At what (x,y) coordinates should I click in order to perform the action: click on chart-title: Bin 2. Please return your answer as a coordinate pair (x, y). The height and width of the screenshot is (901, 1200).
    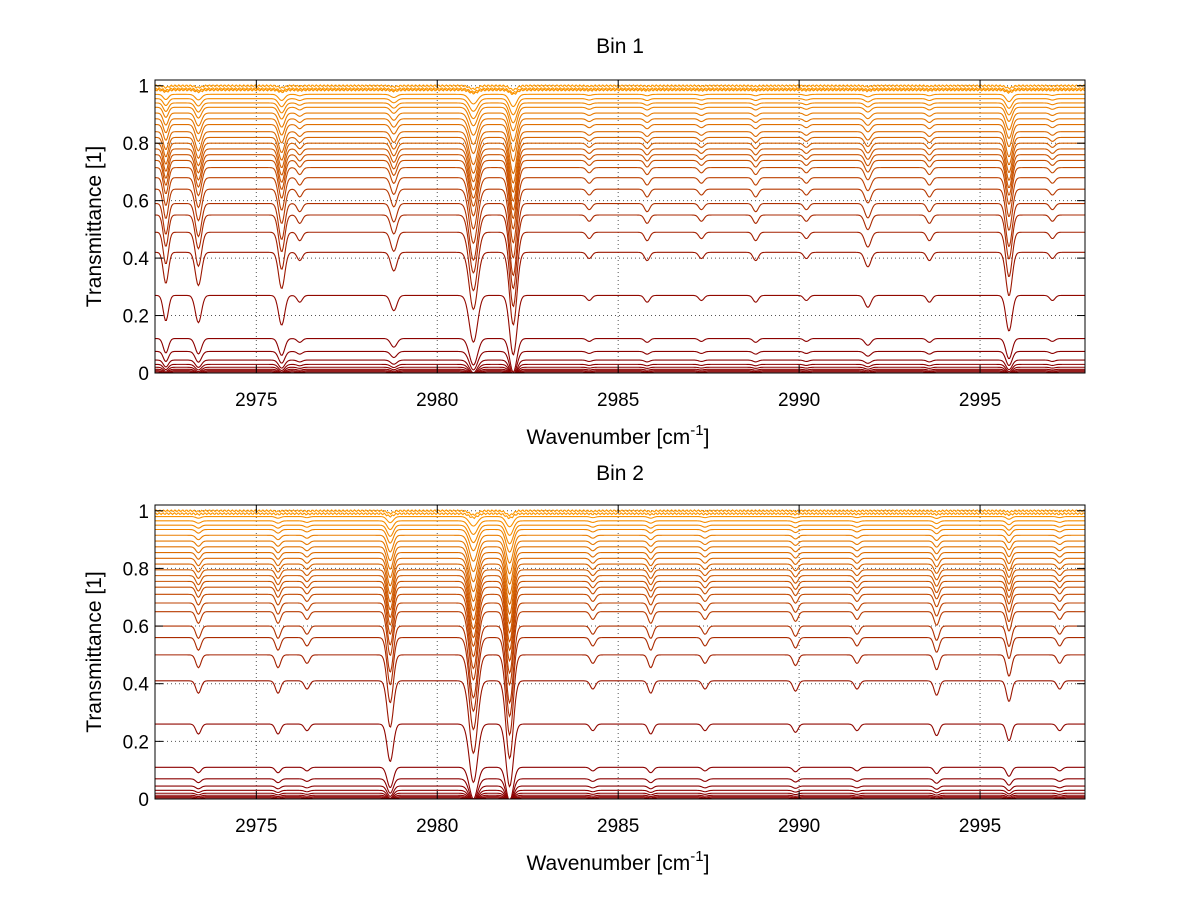
    Looking at the image, I should click on (620, 473).